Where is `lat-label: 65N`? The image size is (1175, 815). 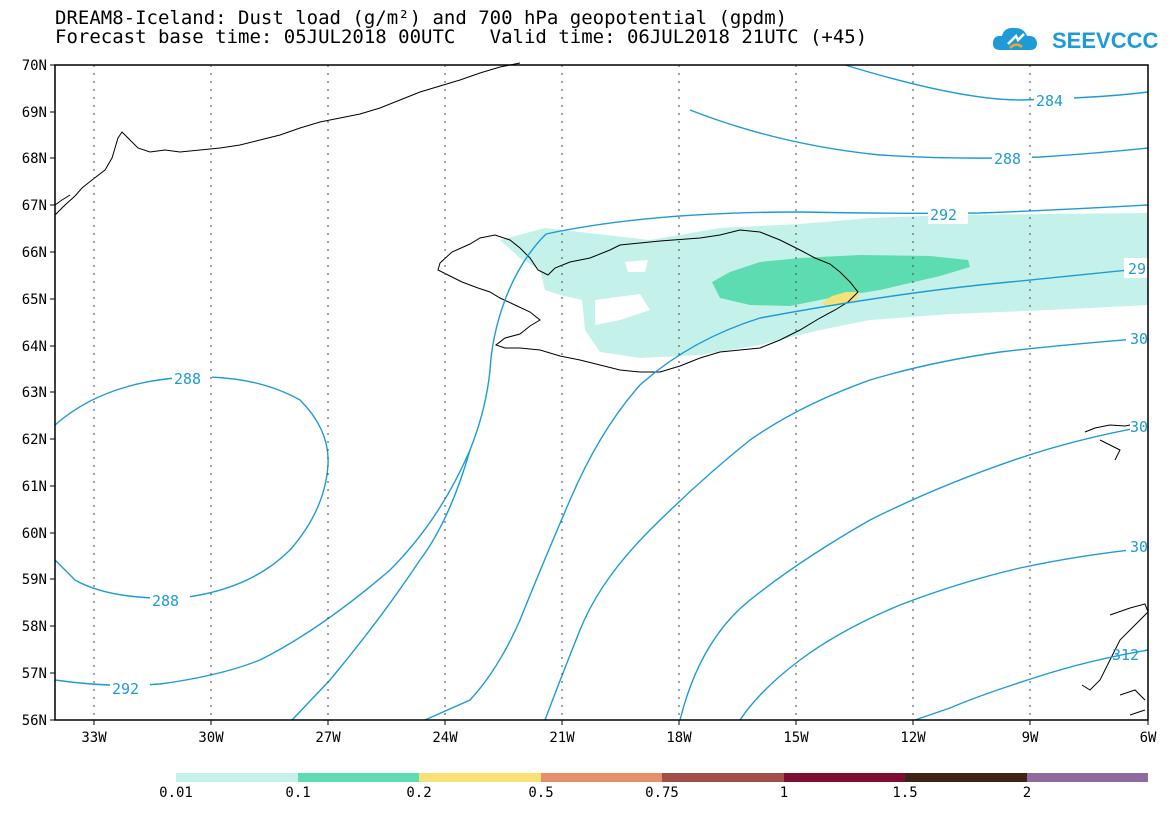
lat-label: 65N is located at coordinates (34, 300).